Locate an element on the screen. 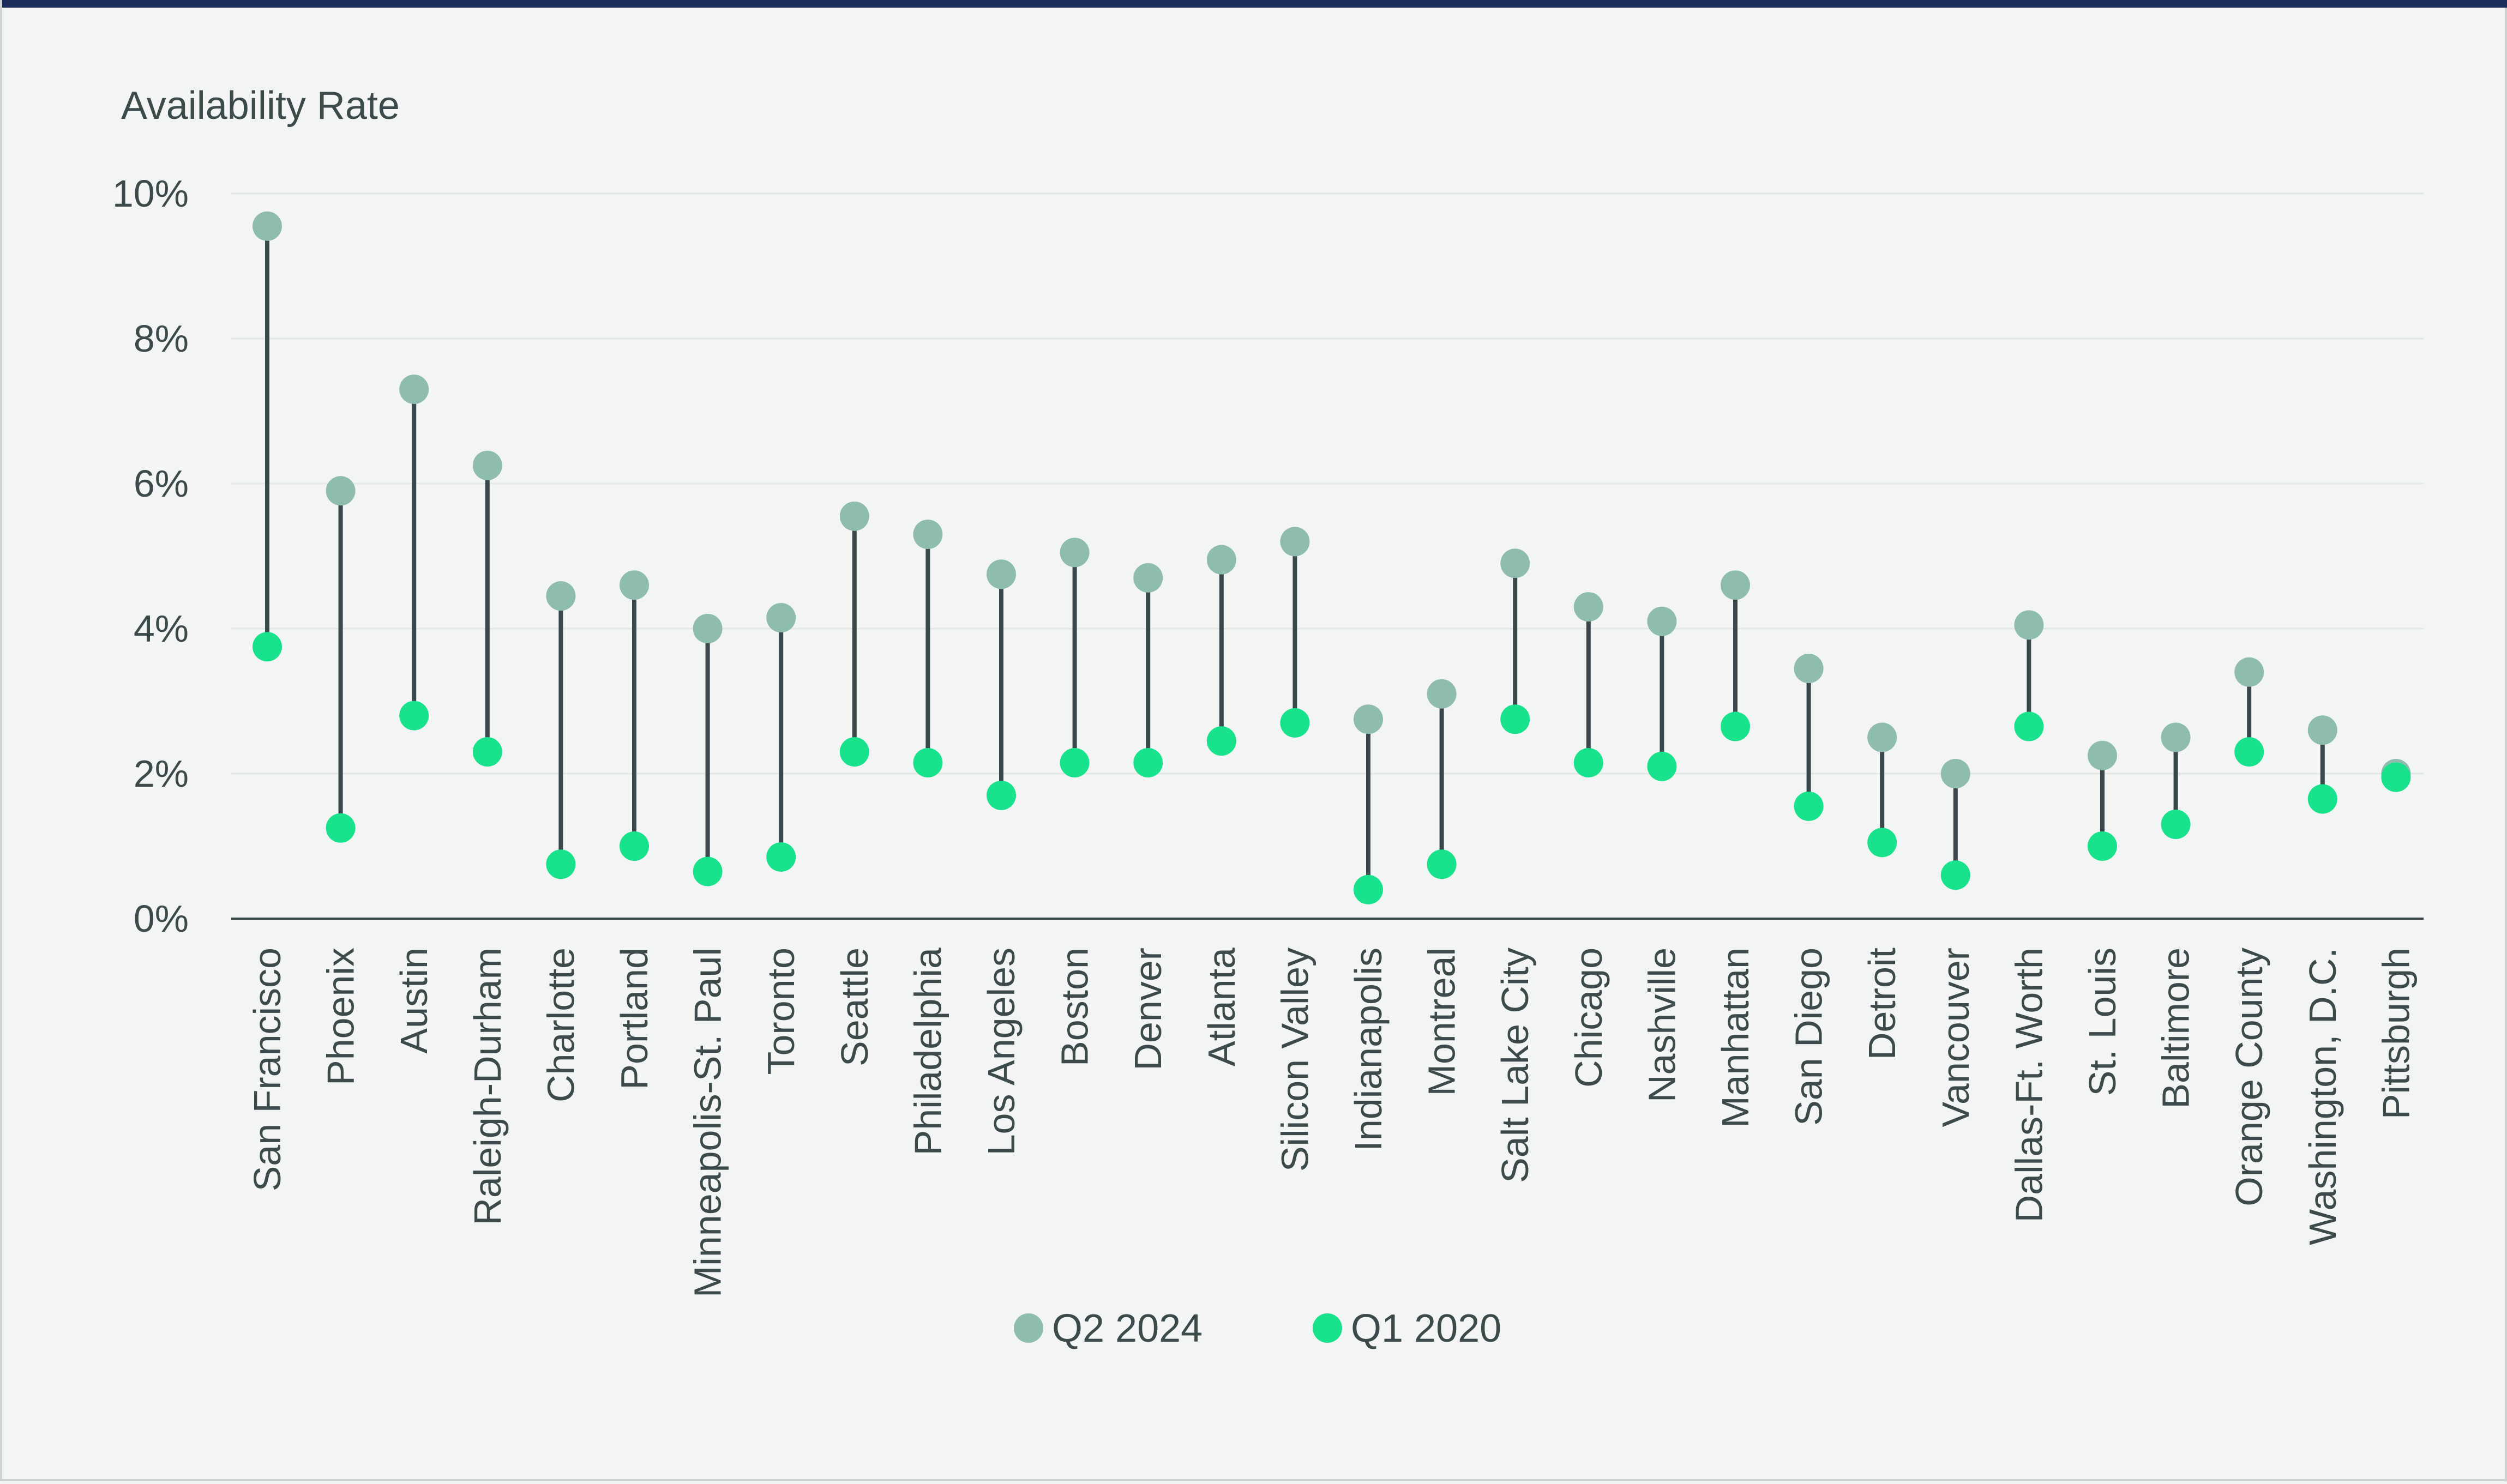 This screenshot has width=2507, height=1484. x-tick-label-pittsburgh: Pittsburgh is located at coordinates (2395, 1033).